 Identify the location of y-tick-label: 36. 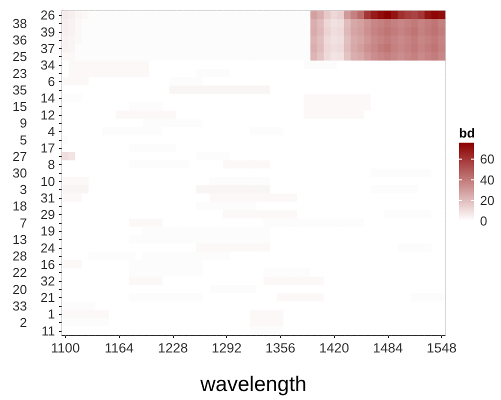
(19, 40).